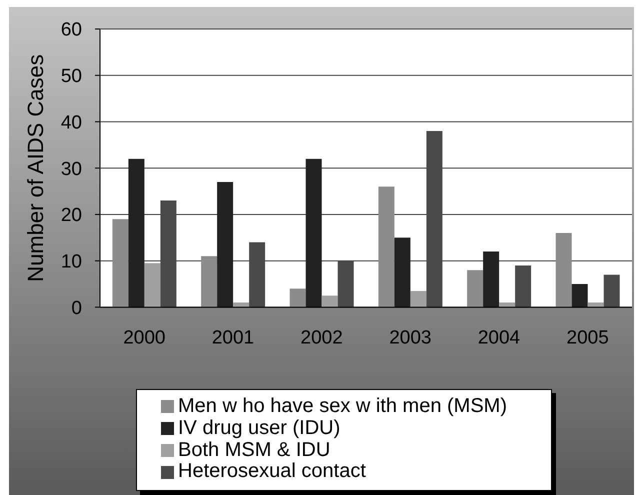 The height and width of the screenshot is (495, 637). I want to click on legend-label: Heterosexual contact, so click(272, 471).